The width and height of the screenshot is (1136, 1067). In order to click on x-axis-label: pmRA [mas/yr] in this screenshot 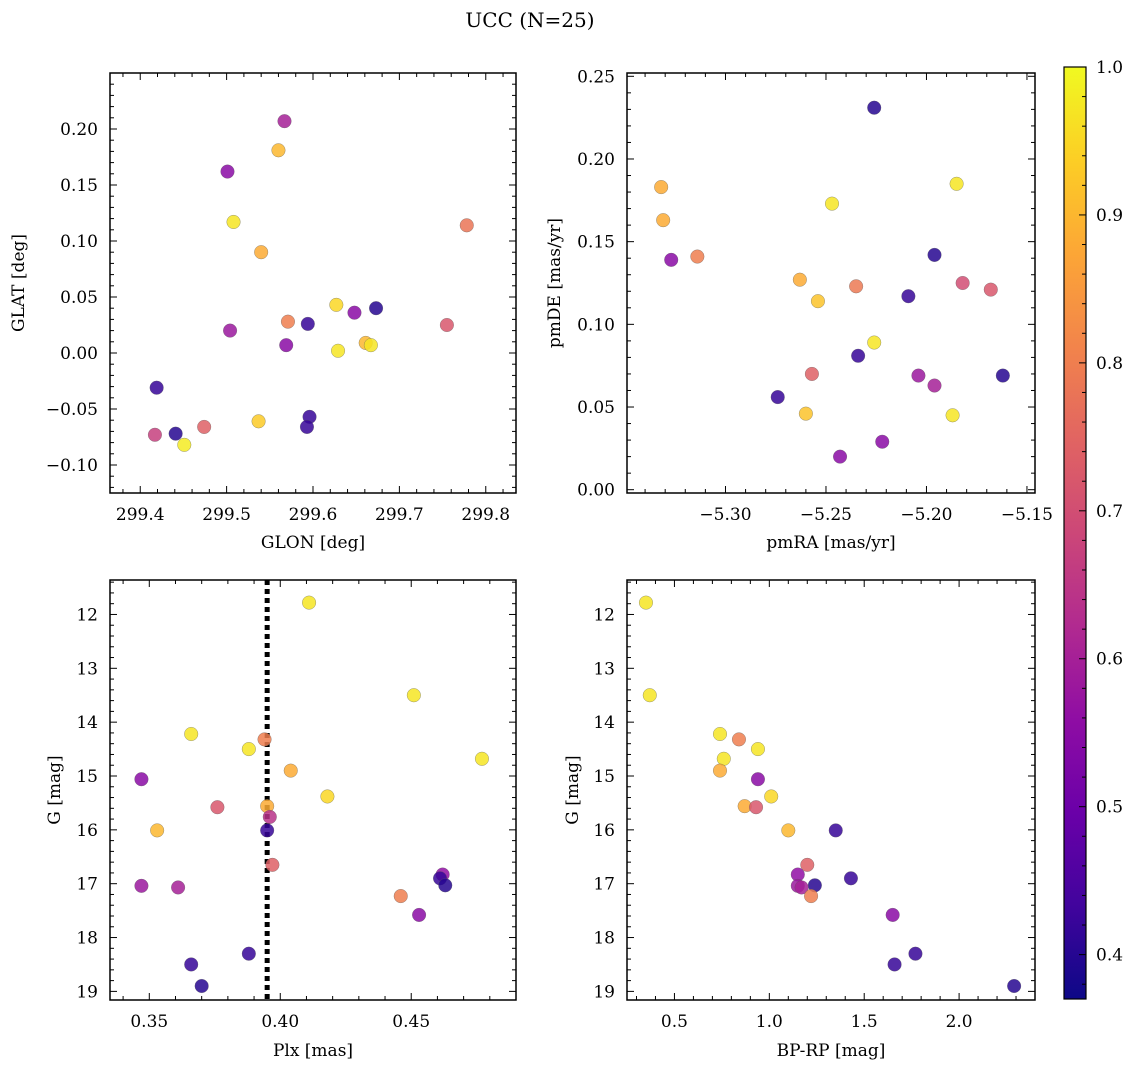, I will do `click(830, 543)`.